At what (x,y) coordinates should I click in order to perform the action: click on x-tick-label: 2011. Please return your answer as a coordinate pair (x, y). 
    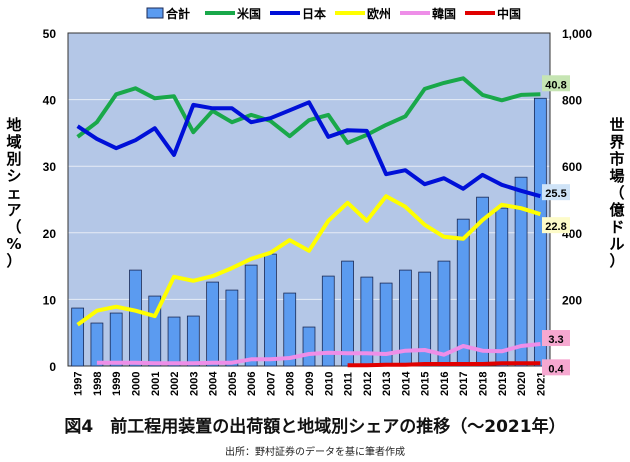
    Looking at the image, I should click on (349, 384).